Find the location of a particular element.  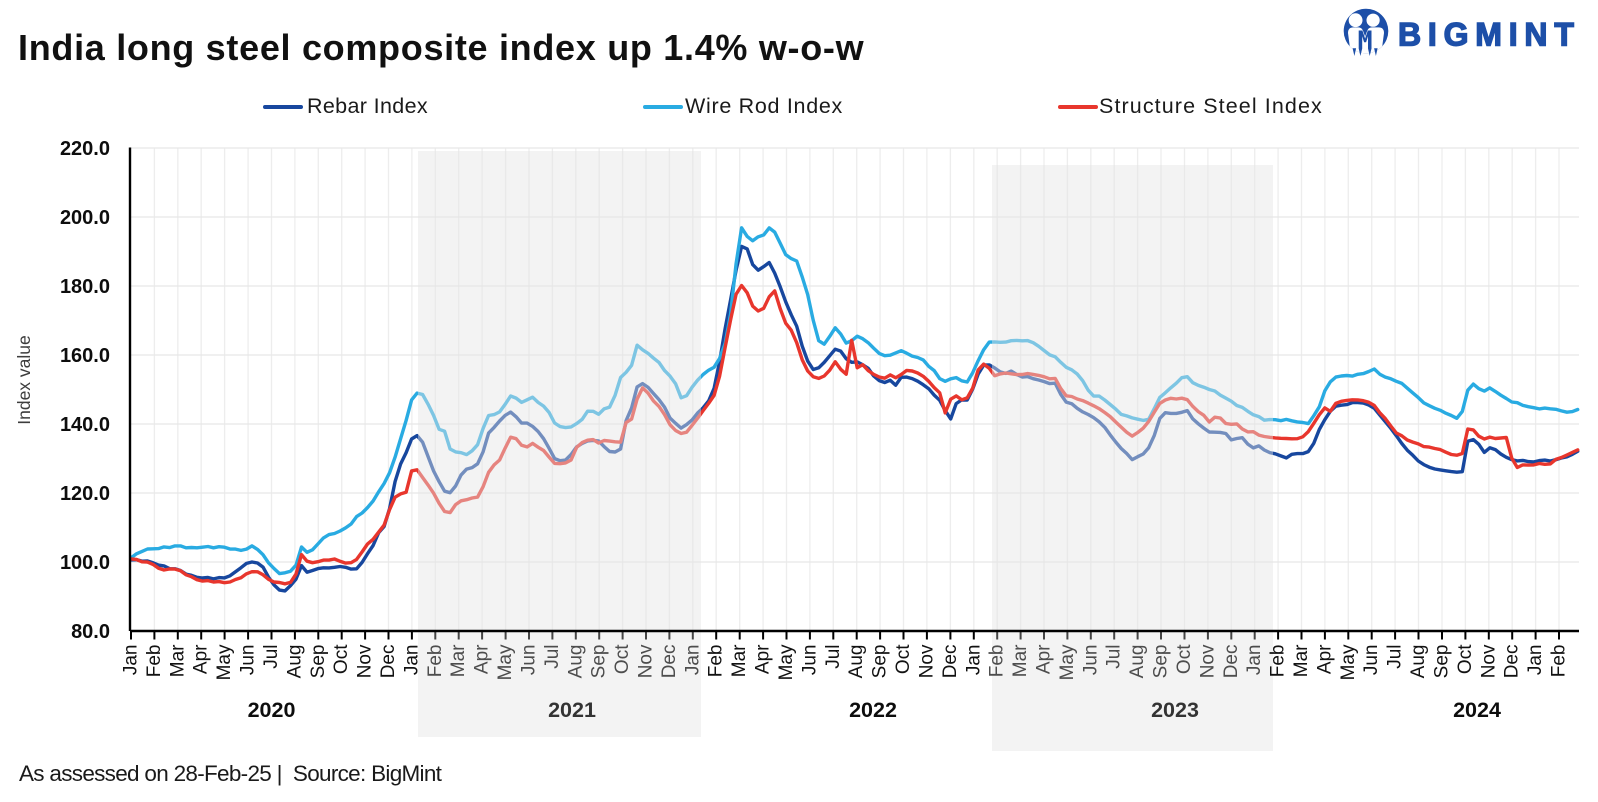

svg-text: BIGMINT is located at coordinates (1489, 35).